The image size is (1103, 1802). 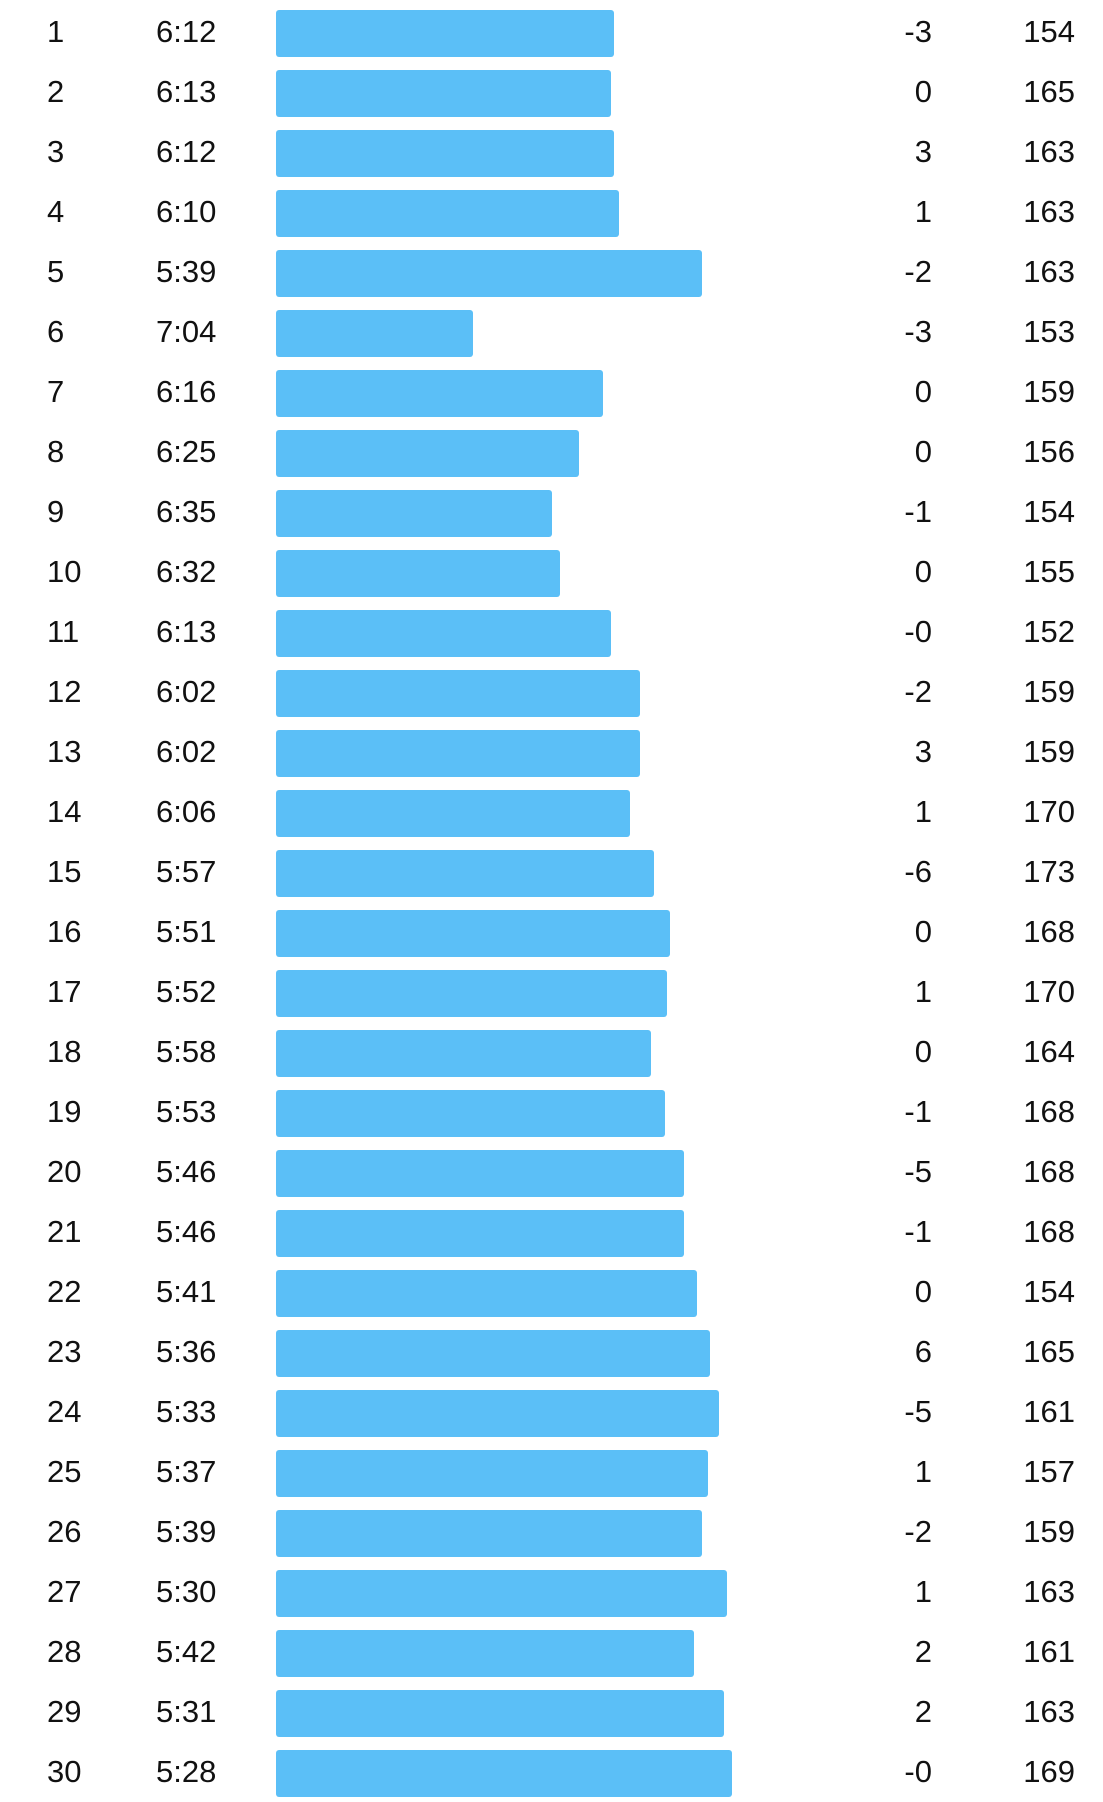 I want to click on split-row: 29 5:31 2 163, so click(x=551, y=1712).